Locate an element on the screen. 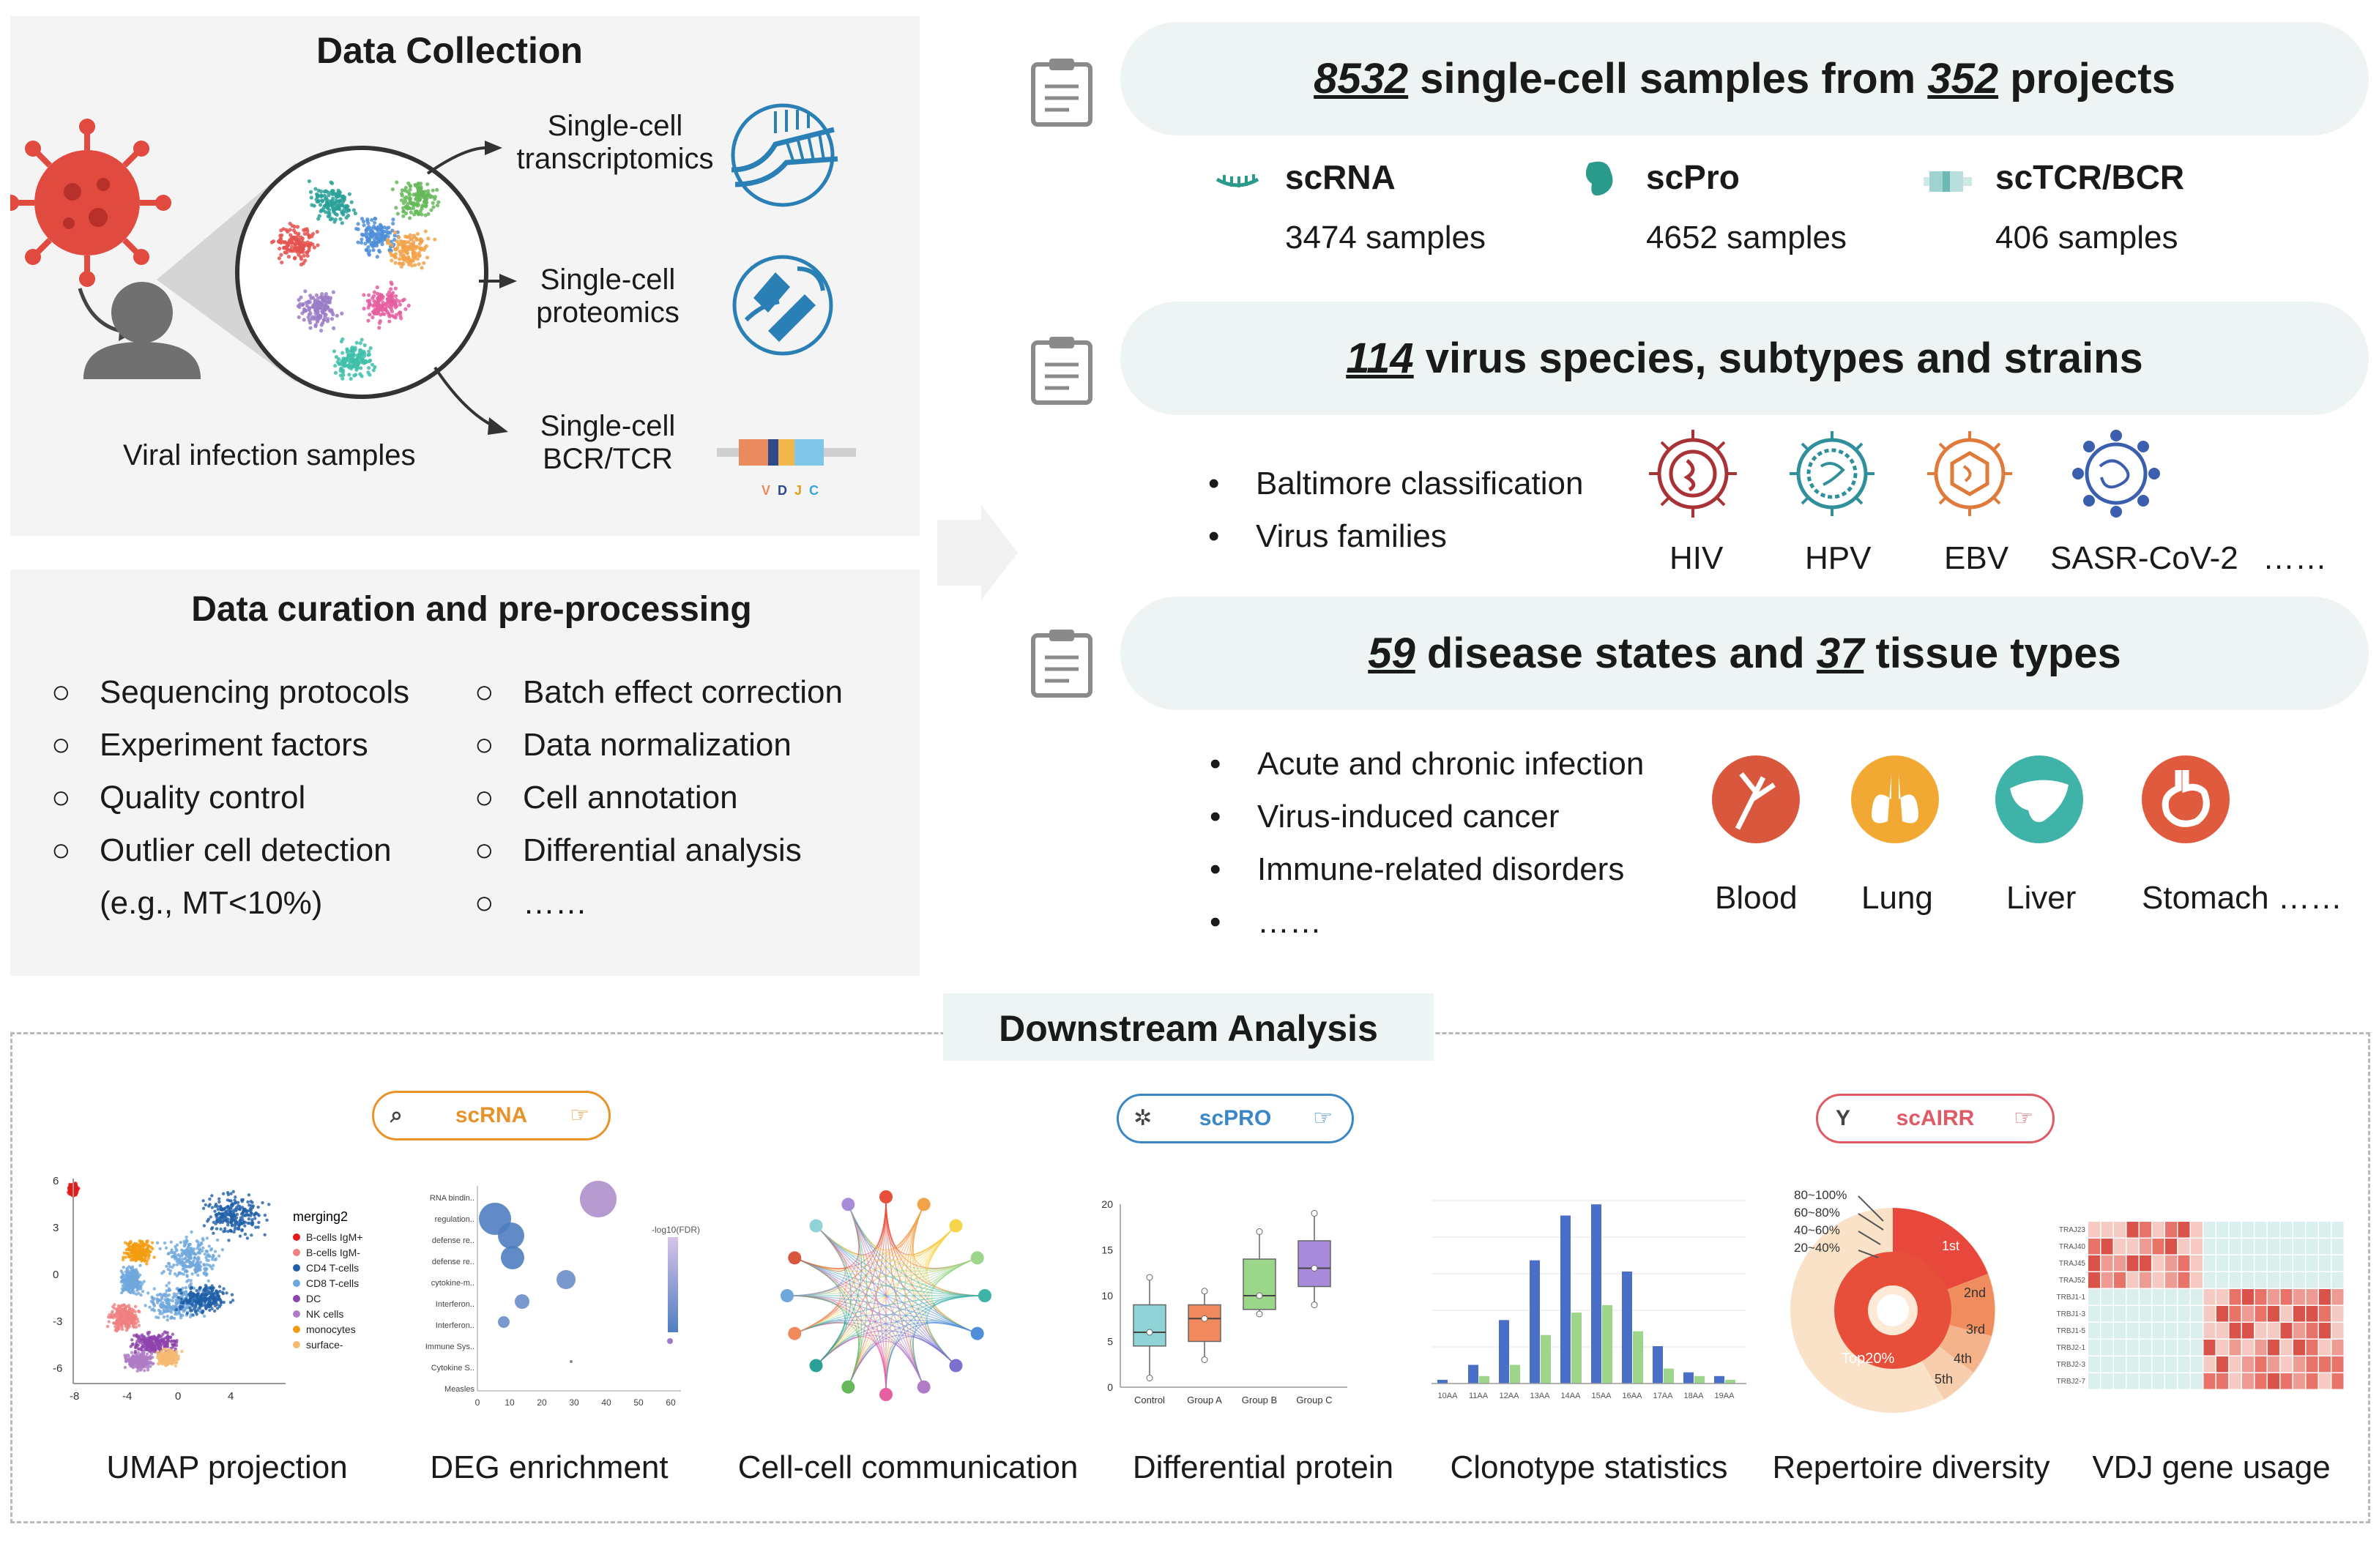 Image resolution: width=2379 pixels, height=1568 pixels. caption-cell-cell: Cell-cell communication is located at coordinates (908, 1467).